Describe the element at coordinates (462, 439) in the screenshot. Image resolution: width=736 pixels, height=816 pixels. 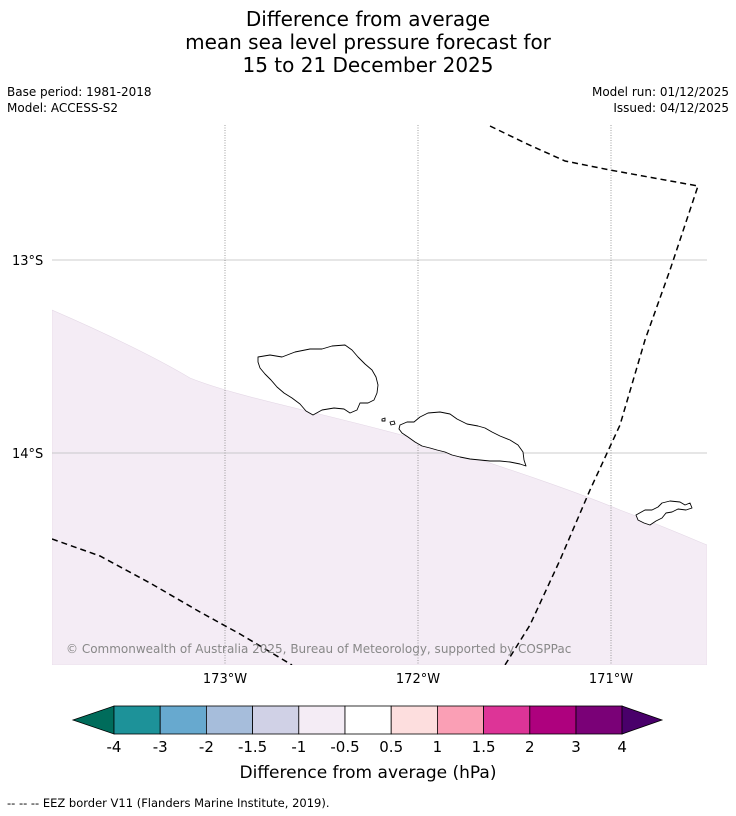
I see `island-upolu` at that location.